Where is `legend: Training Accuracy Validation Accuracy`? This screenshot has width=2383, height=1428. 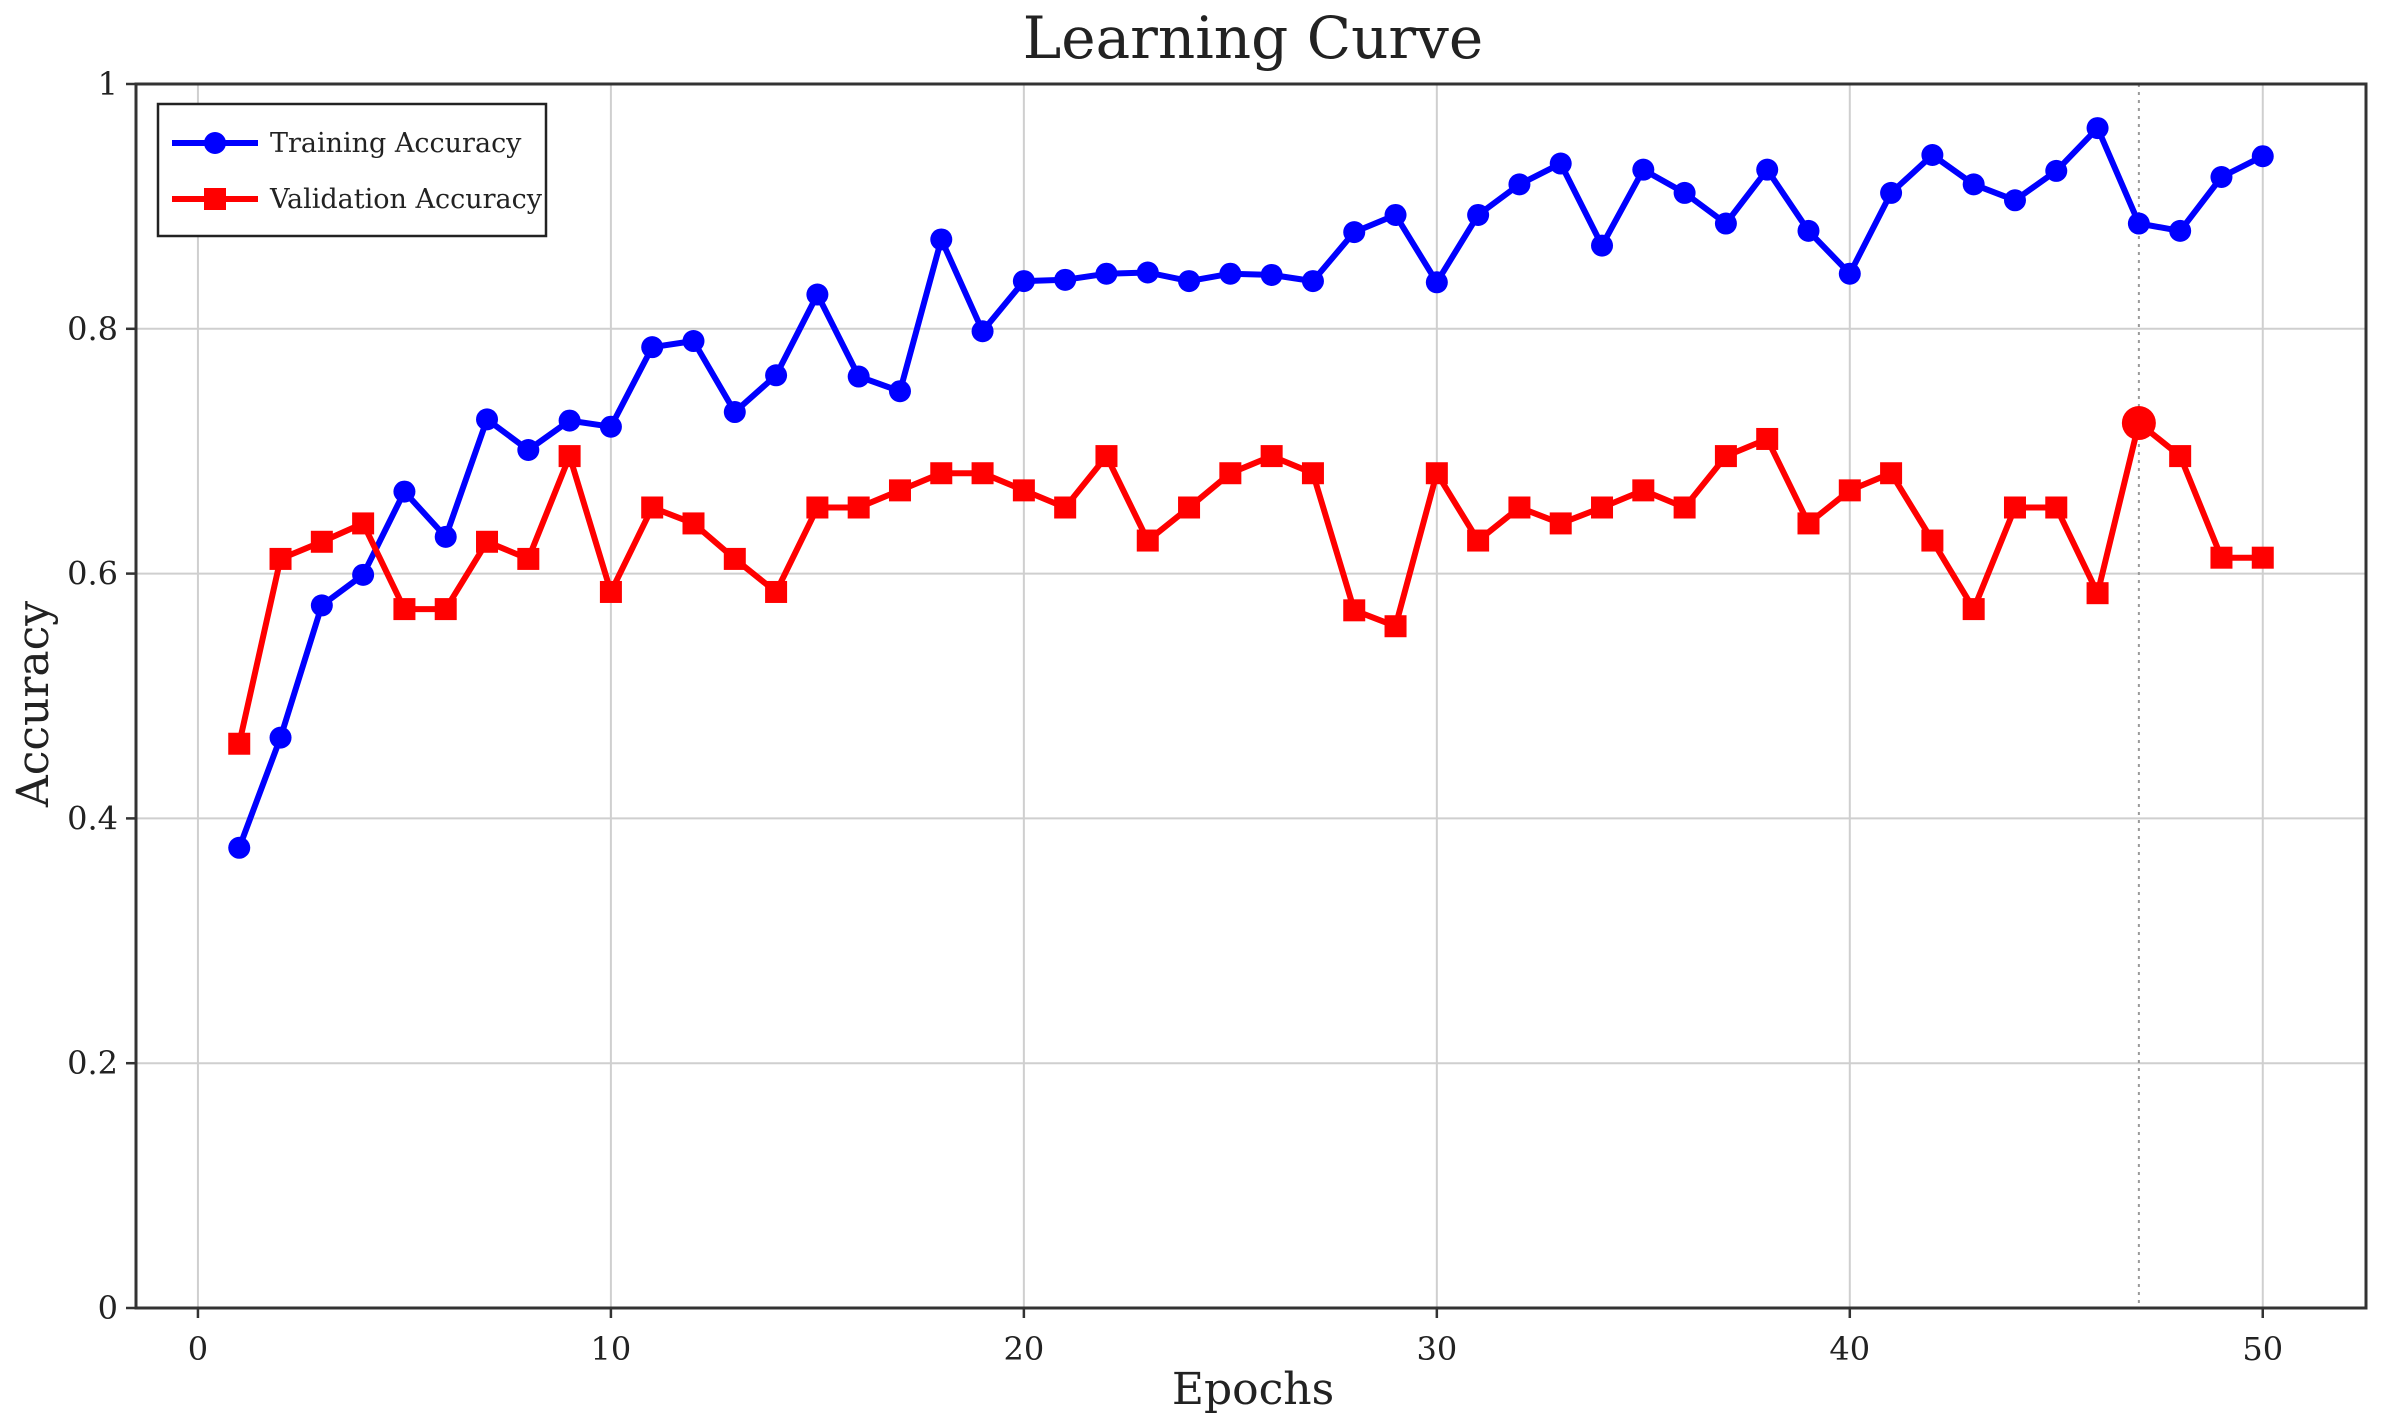
legend: Training Accuracy Validation Accuracy is located at coordinates (352, 170).